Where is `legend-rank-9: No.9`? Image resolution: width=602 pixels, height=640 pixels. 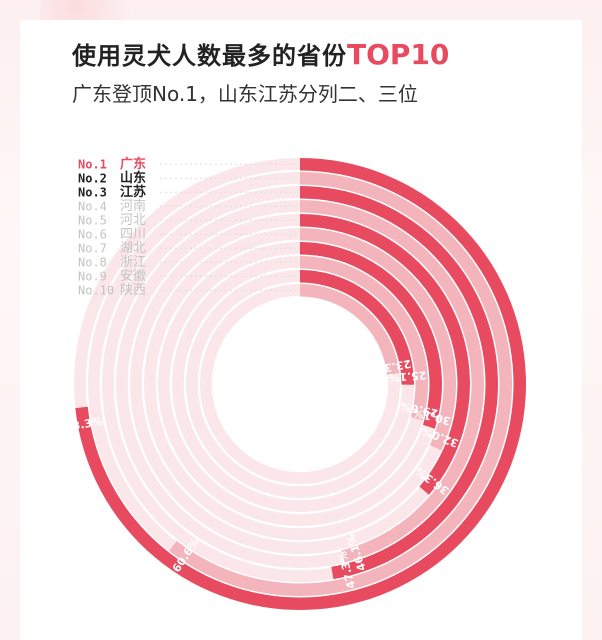 legend-rank-9: No.9 is located at coordinates (92, 276).